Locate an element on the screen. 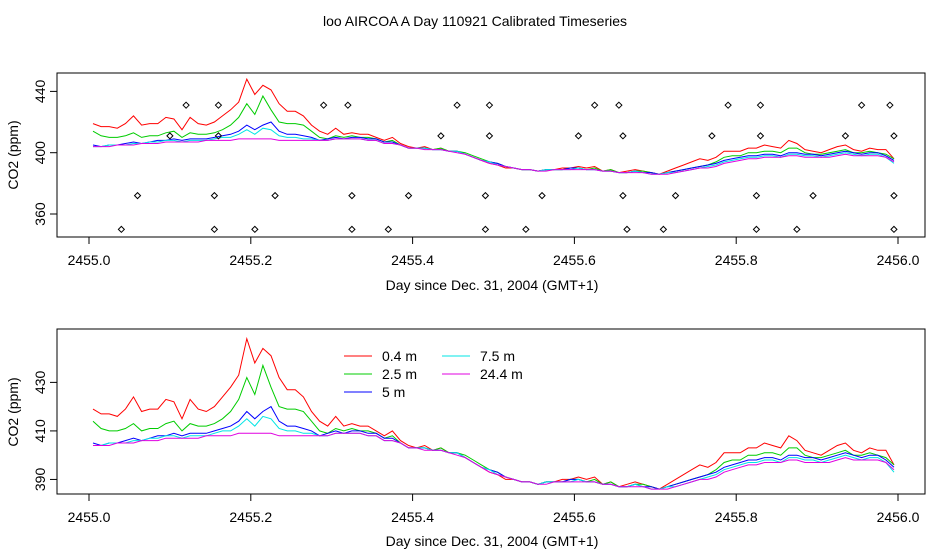 Image resolution: width=950 pixels, height=550 pixels. legend-label: 5 m is located at coordinates (393, 392).